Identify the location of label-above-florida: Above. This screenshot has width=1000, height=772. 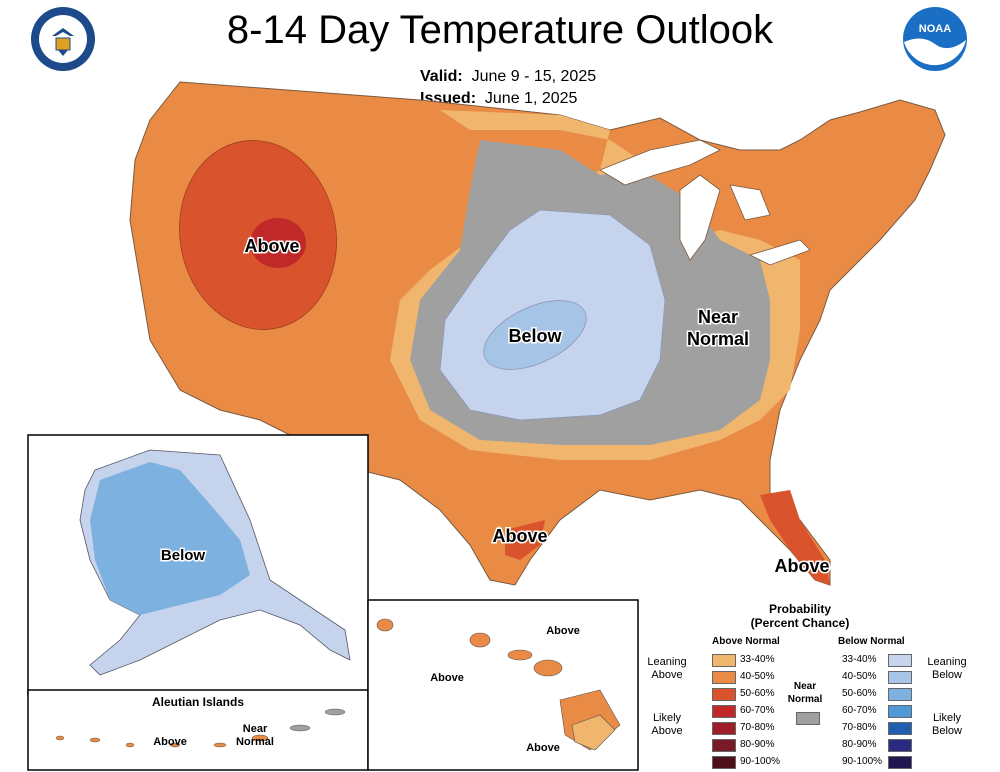
(801, 566).